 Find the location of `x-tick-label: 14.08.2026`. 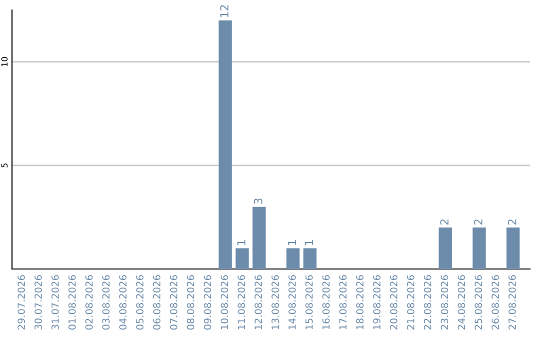

x-tick-label: 14.08.2026 is located at coordinates (292, 302).